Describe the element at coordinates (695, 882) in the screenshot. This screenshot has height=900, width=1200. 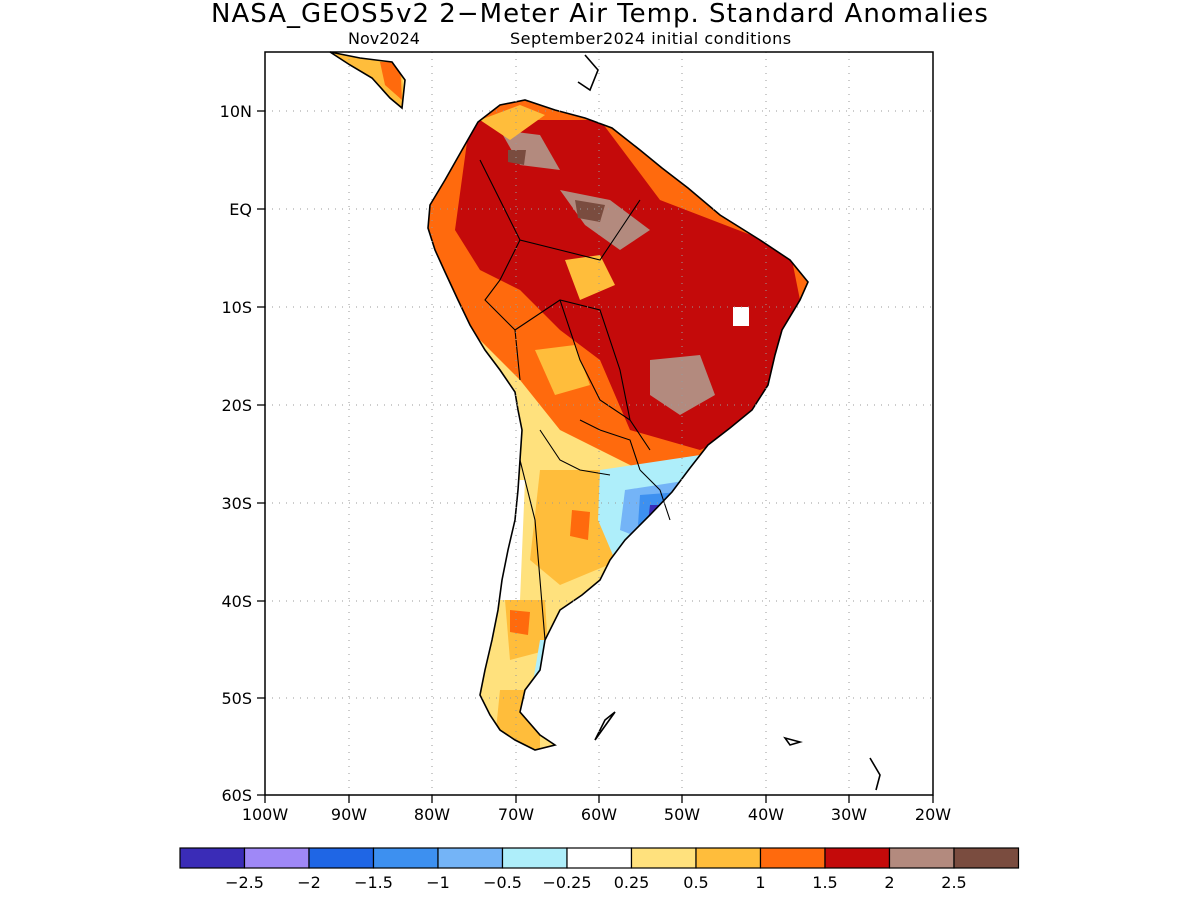
I see `colorbar-label: 0.5` at that location.